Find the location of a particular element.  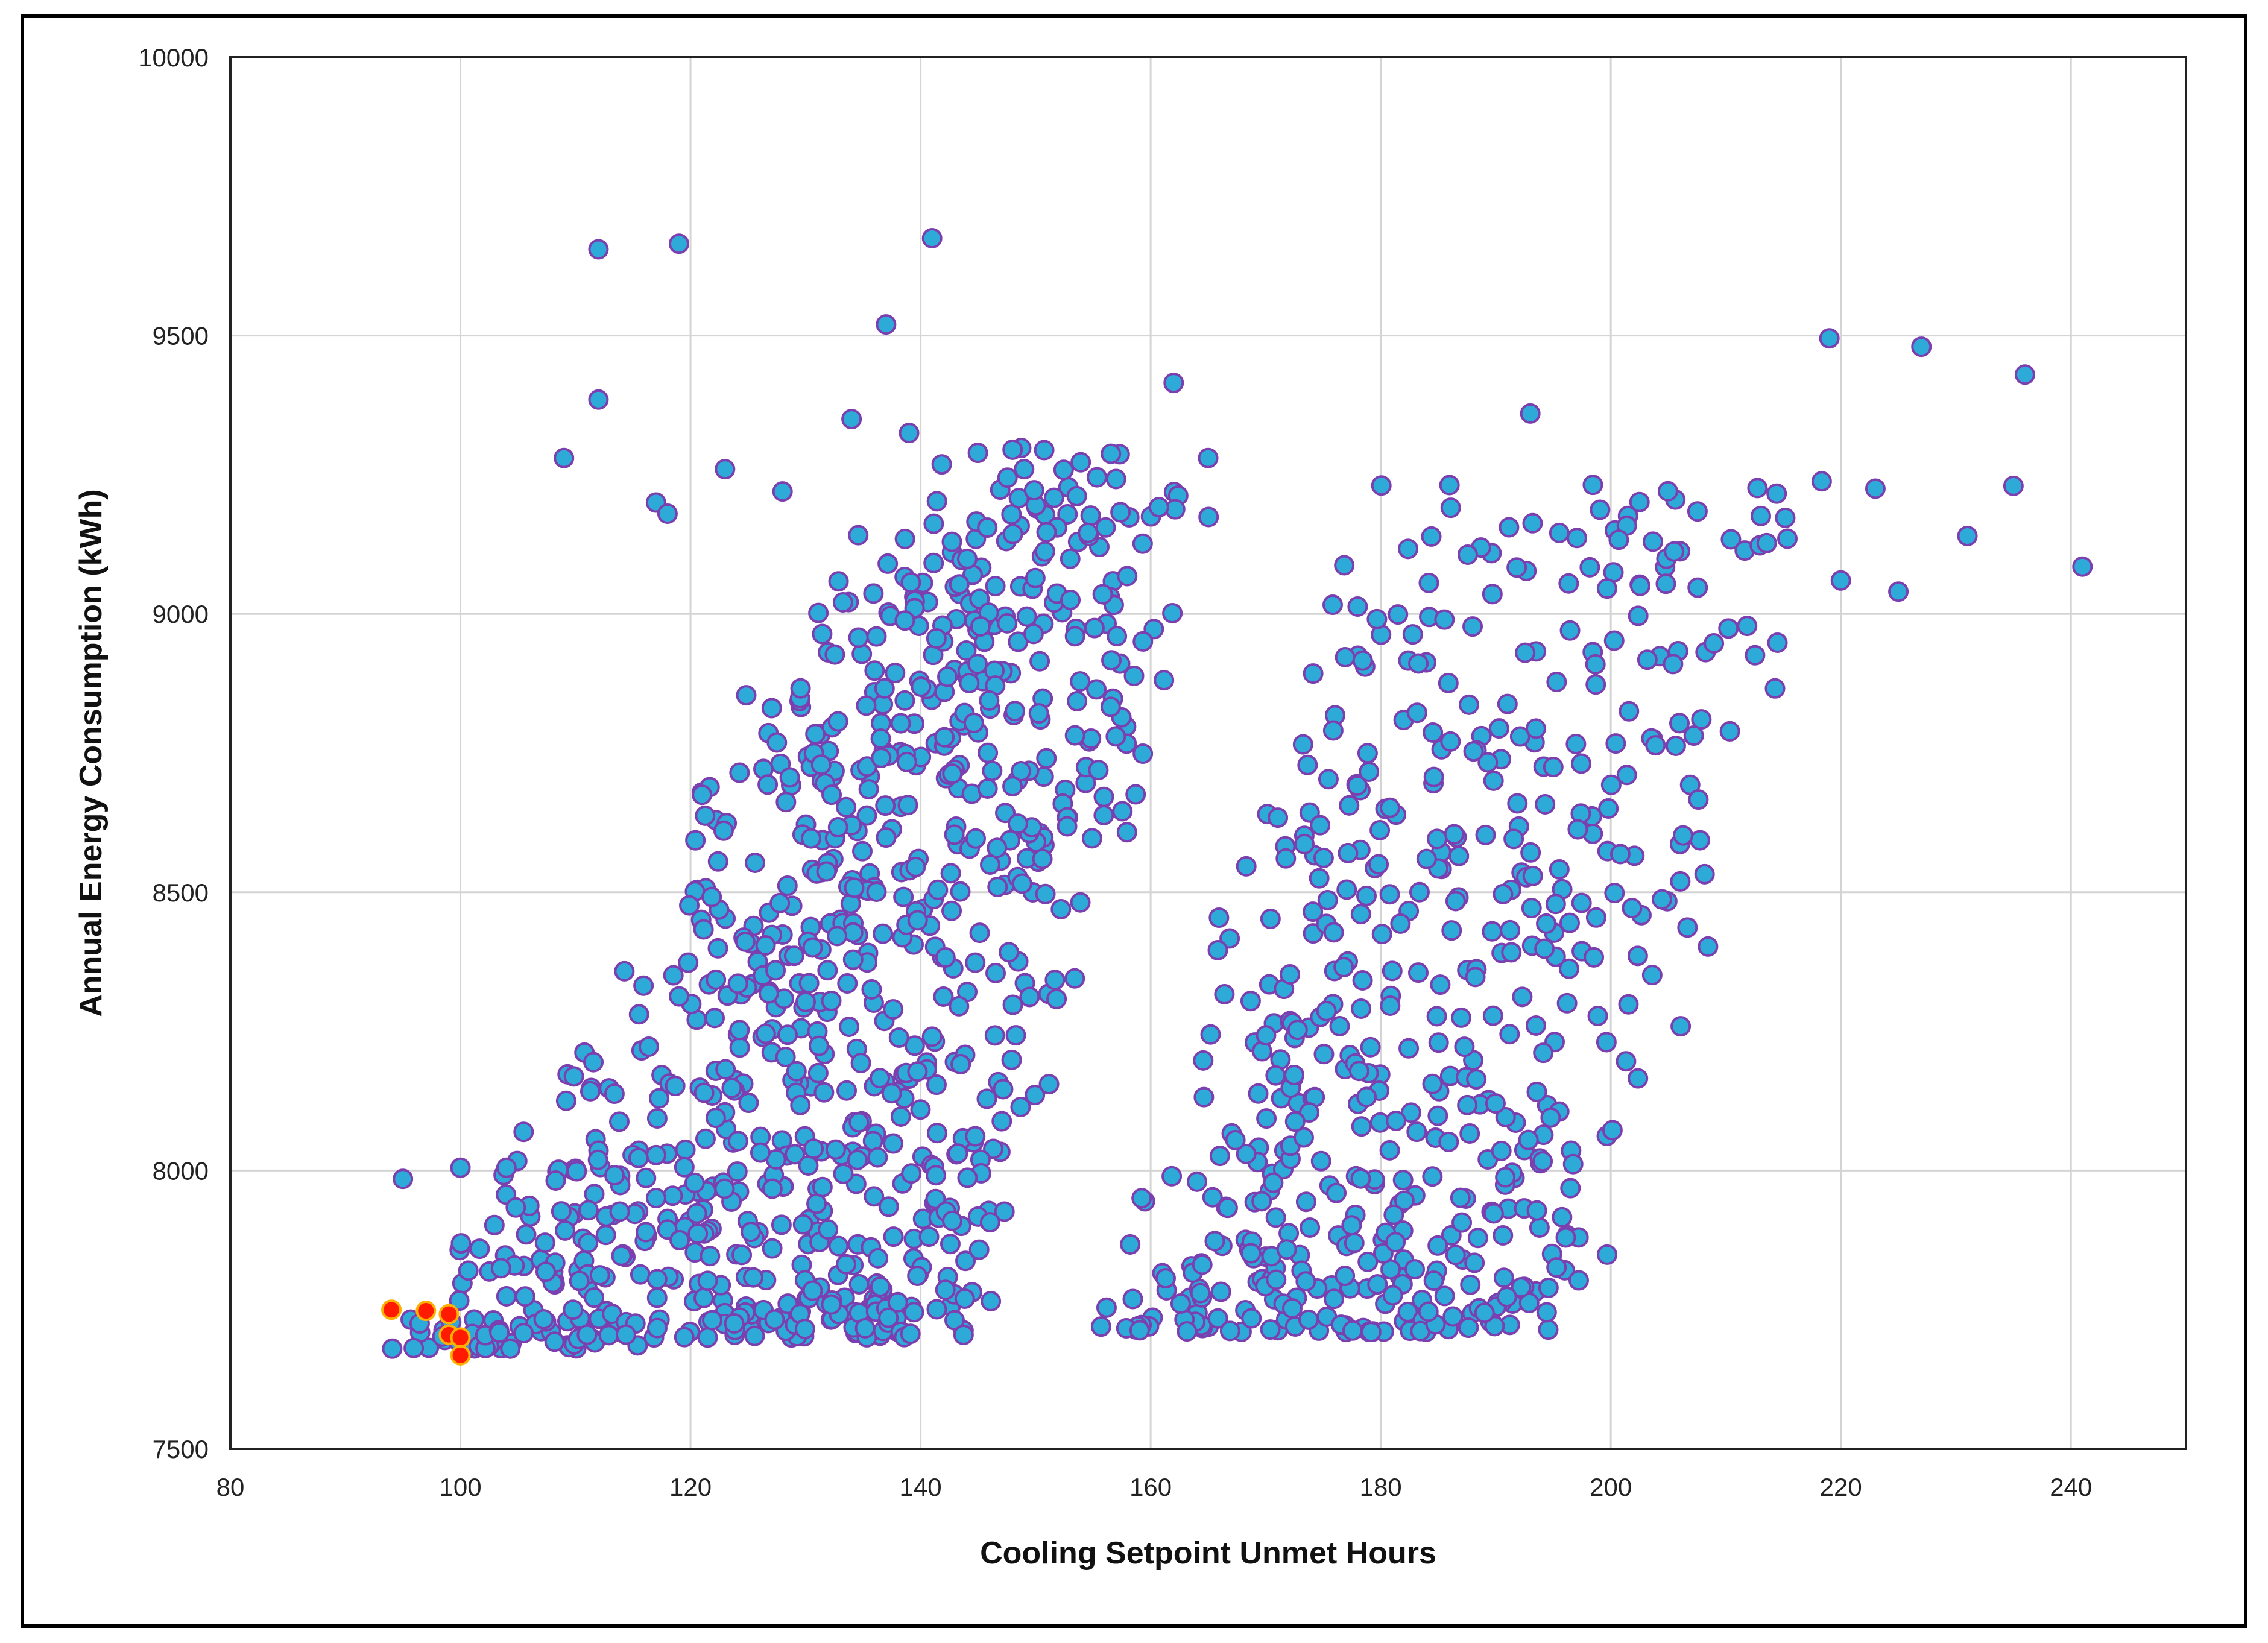

y-tick-label: 10000 is located at coordinates (173, 58).